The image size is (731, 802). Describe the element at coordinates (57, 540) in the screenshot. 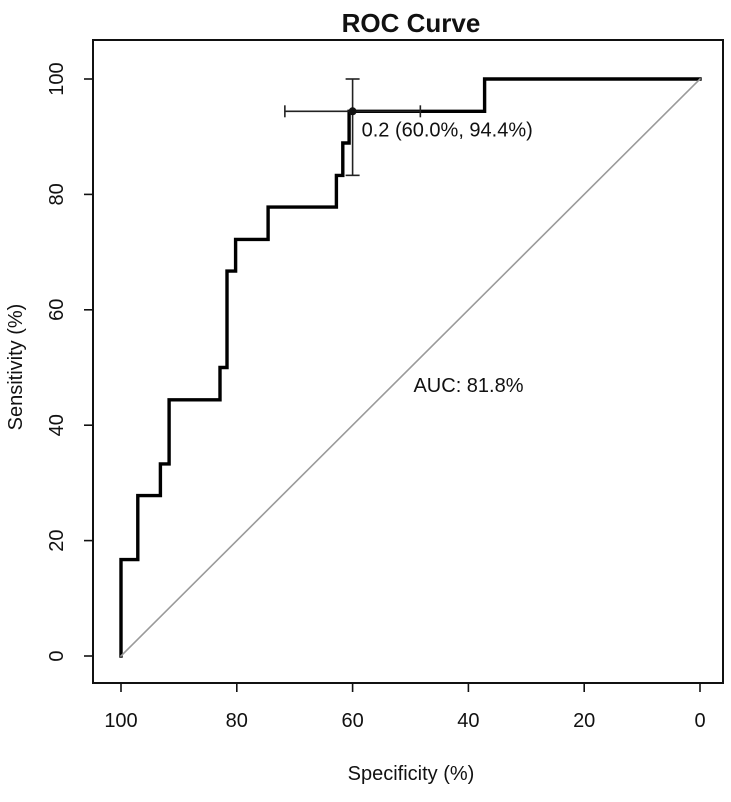

I see `y-tick-label: 20` at that location.